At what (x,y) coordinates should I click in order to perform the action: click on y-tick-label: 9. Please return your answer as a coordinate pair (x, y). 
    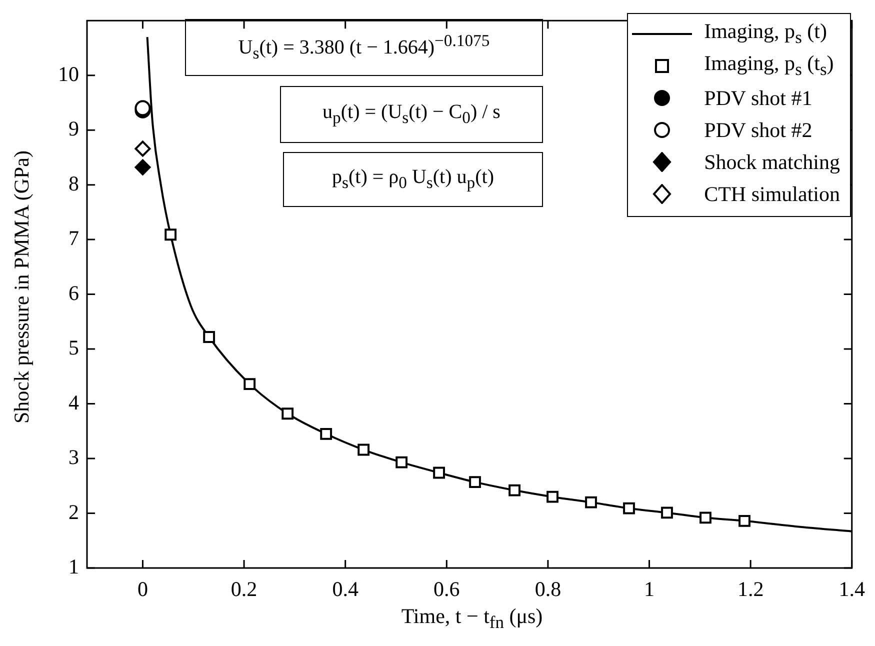
    Looking at the image, I should click on (73, 128).